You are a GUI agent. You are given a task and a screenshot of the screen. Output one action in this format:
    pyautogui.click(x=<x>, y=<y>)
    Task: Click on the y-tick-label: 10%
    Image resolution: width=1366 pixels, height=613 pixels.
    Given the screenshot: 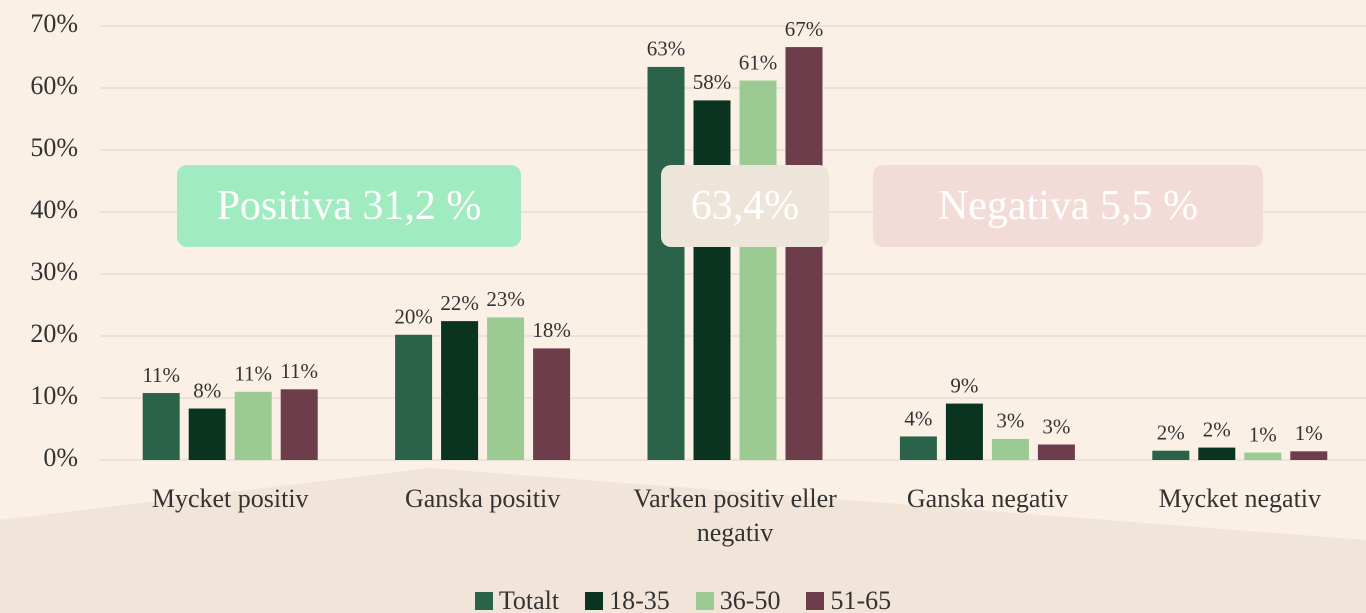 What is the action you would take?
    pyautogui.click(x=54, y=395)
    